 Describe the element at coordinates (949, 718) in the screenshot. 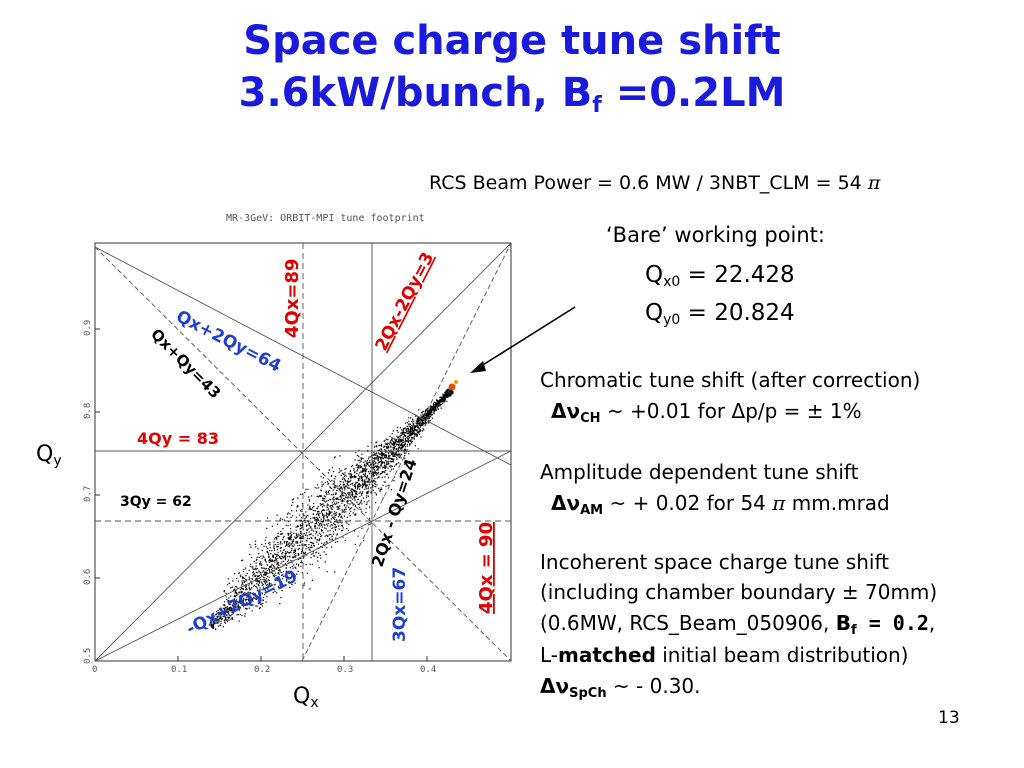

I see `page-number: 13` at that location.